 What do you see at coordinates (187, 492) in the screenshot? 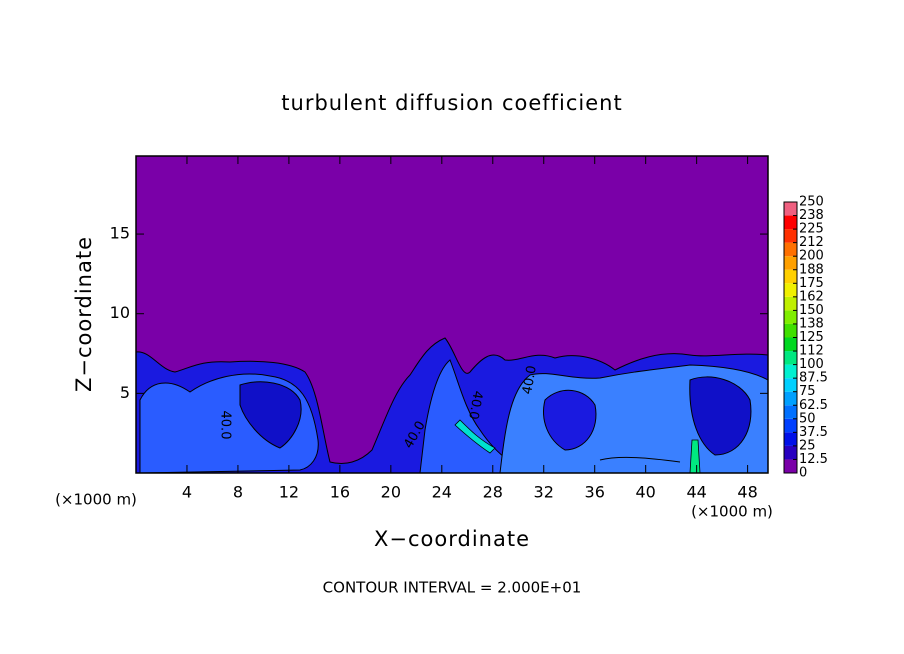
I see `x-tick-label: 4` at bounding box center [187, 492].